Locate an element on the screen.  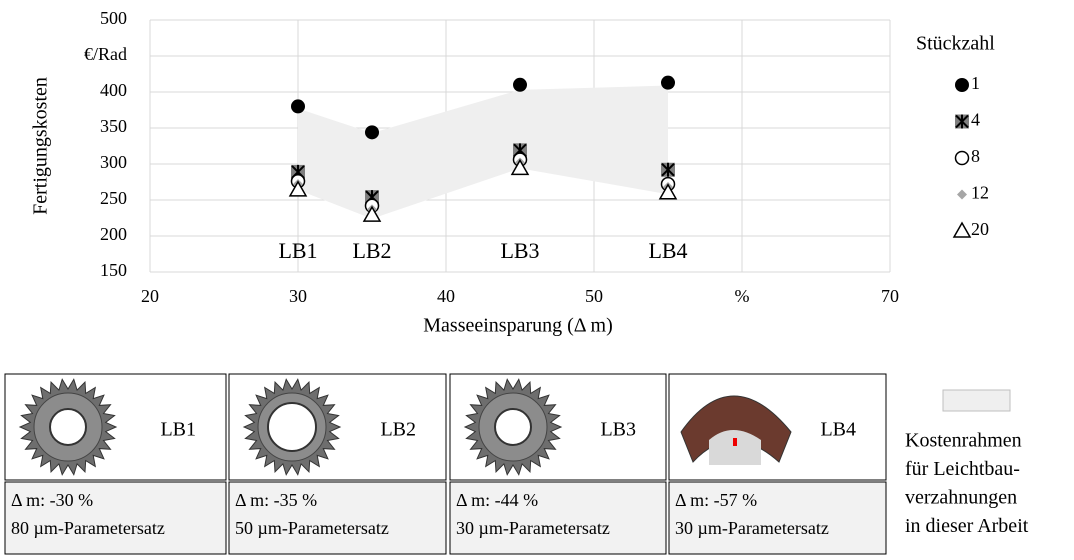
panel-params: 50 µm-Parametersatz is located at coordinates (312, 528).